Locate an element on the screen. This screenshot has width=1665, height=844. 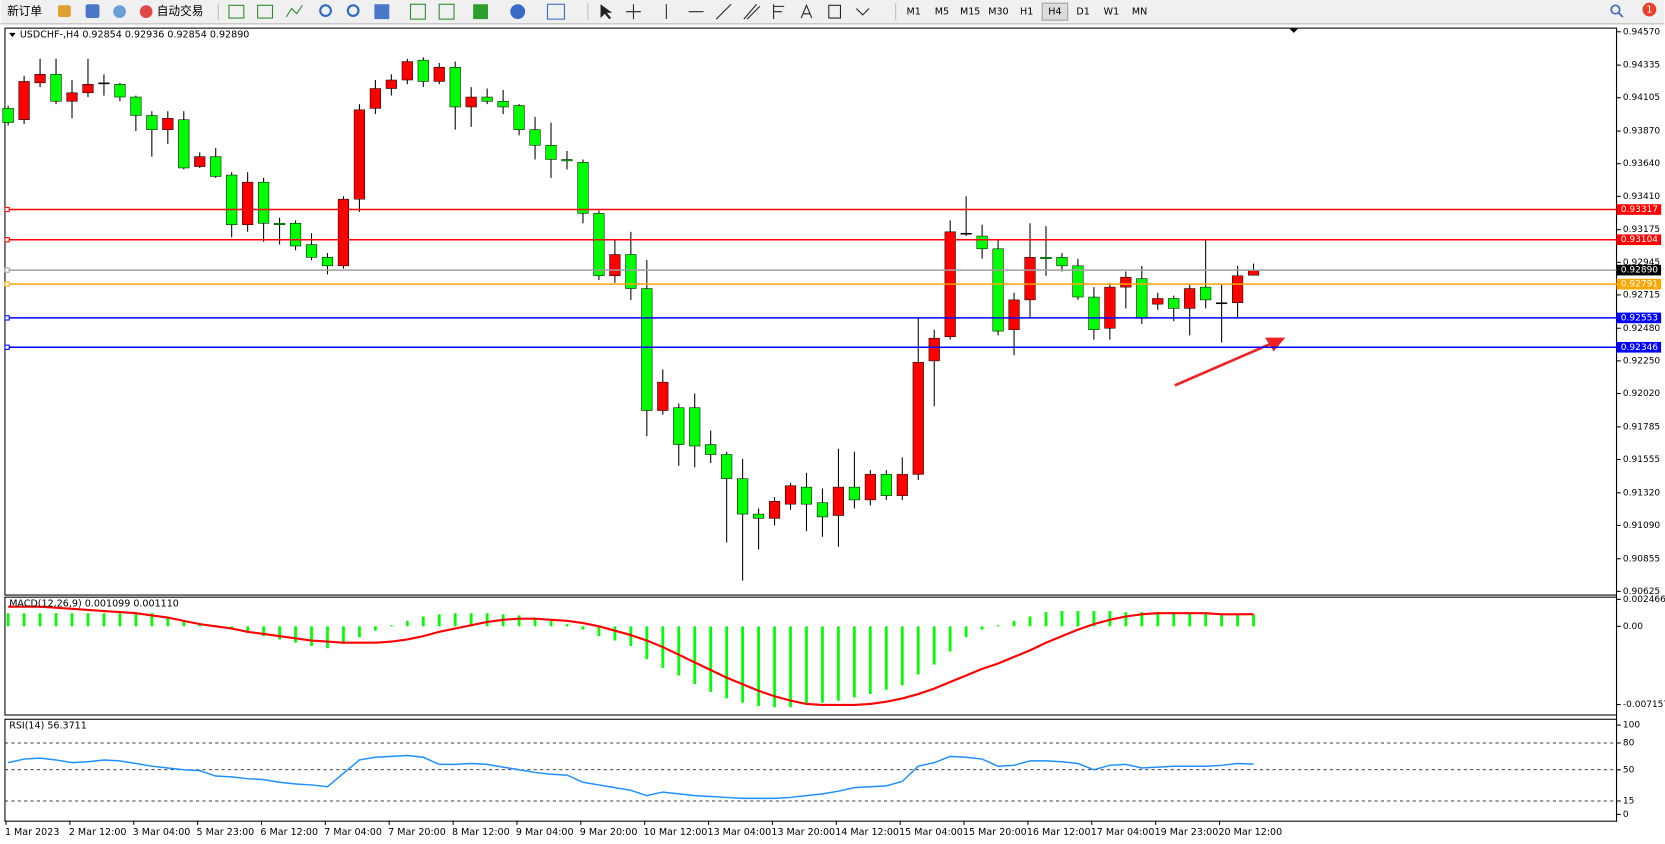
y-tick-label: 0.92020 is located at coordinates (1642, 394).